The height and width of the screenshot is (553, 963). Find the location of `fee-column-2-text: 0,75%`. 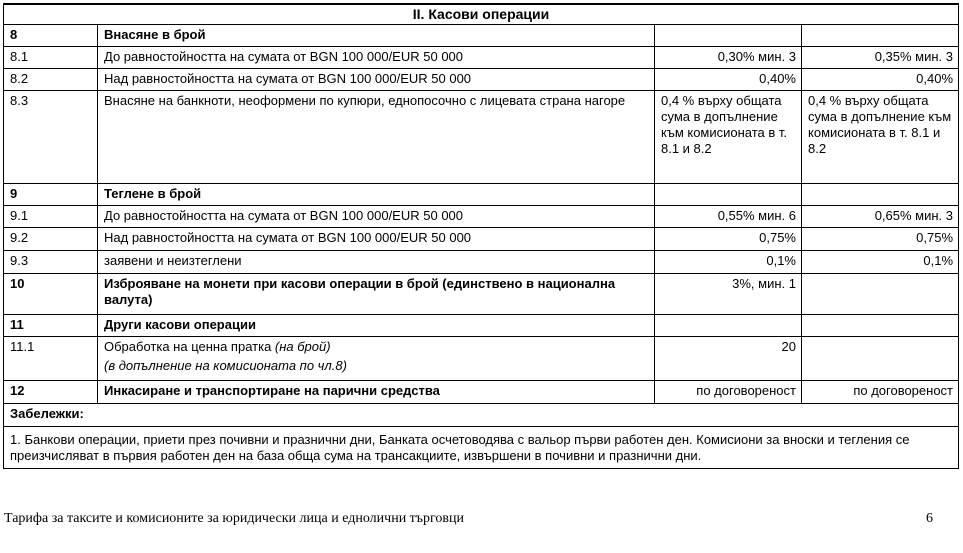

fee-column-2-text: 0,75% is located at coordinates (935, 237).